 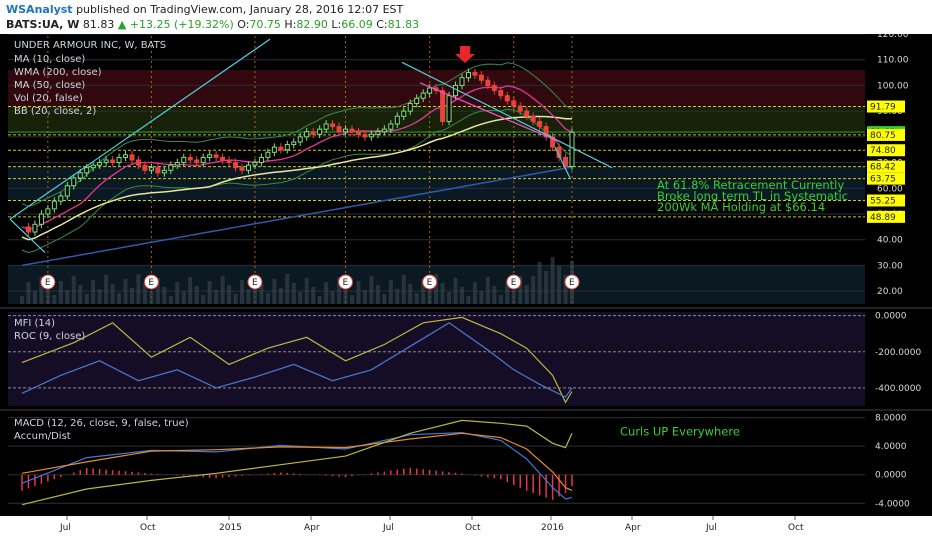 What do you see at coordinates (346, 283) in the screenshot?
I see `earnings-marker-label: E` at bounding box center [346, 283].